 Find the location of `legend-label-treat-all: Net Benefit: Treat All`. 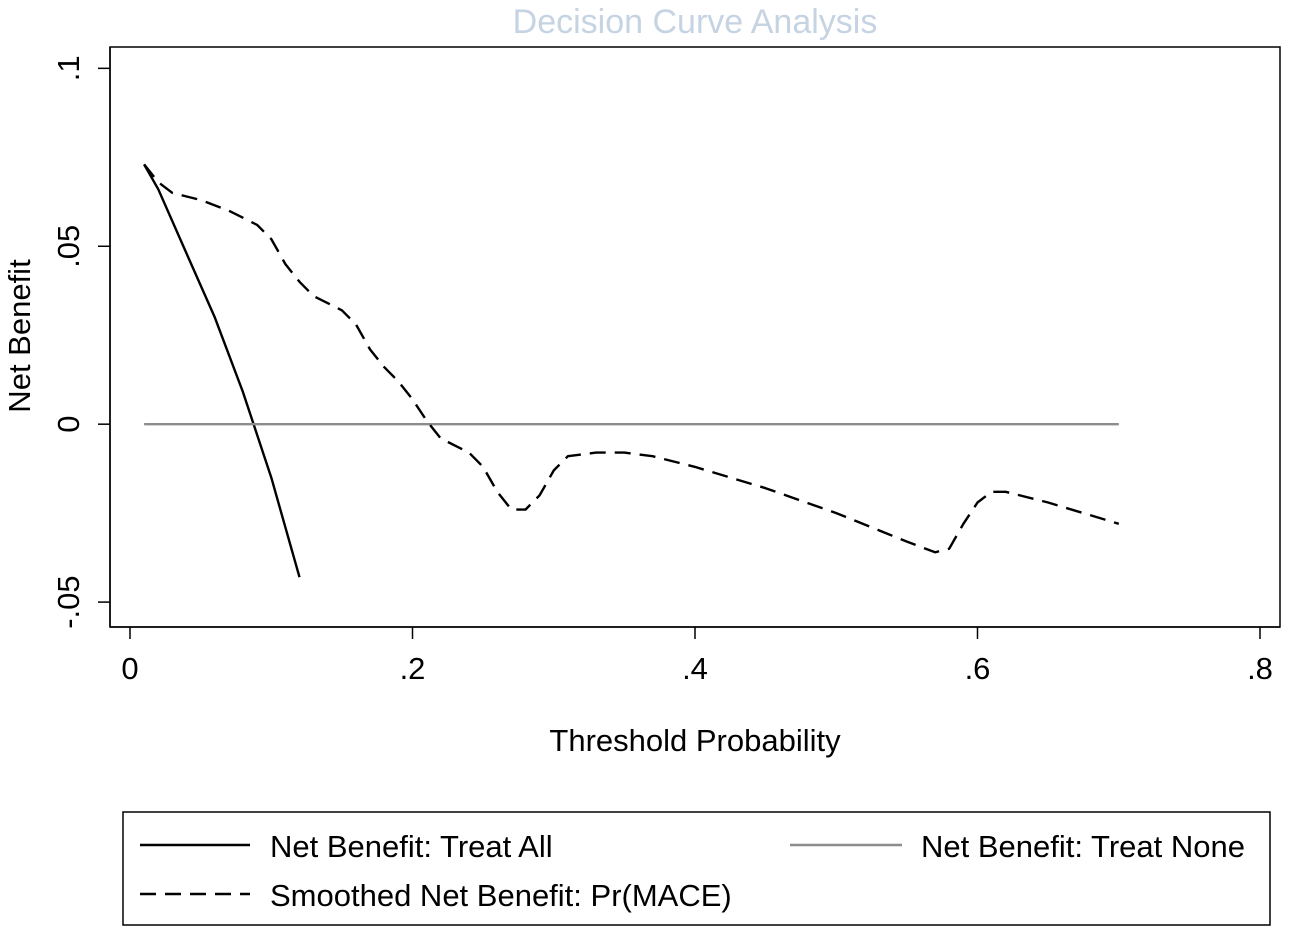

legend-label-treat-all: Net Benefit: Treat All is located at coordinates (411, 846).